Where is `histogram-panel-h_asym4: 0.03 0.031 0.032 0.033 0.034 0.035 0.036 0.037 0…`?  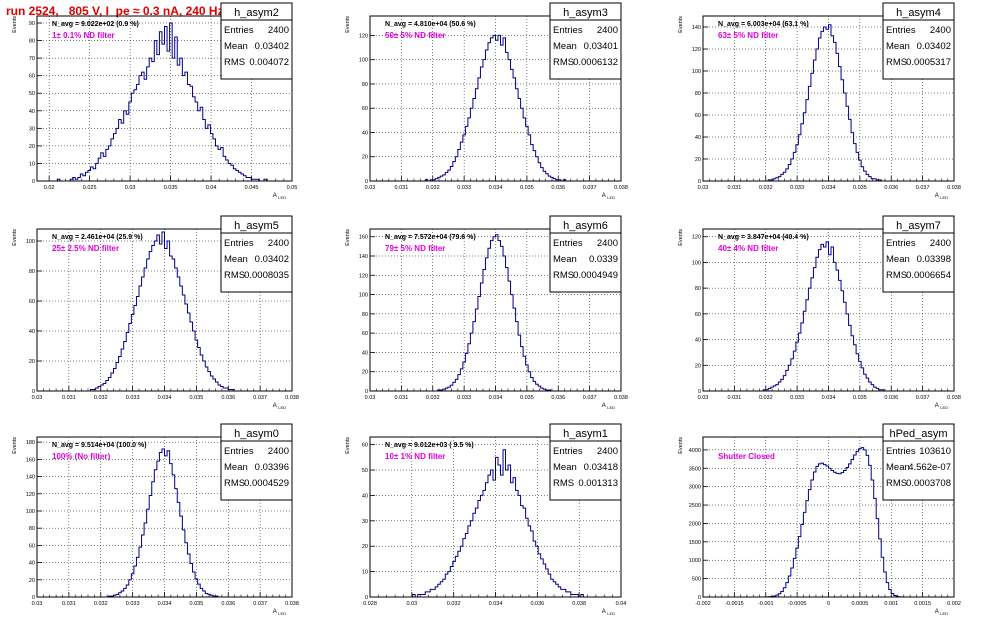 histogram-panel-h_asym4: 0.03 0.031 0.032 0.033 0.034 0.035 0.036 0.037 0… is located at coordinates (819, 101).